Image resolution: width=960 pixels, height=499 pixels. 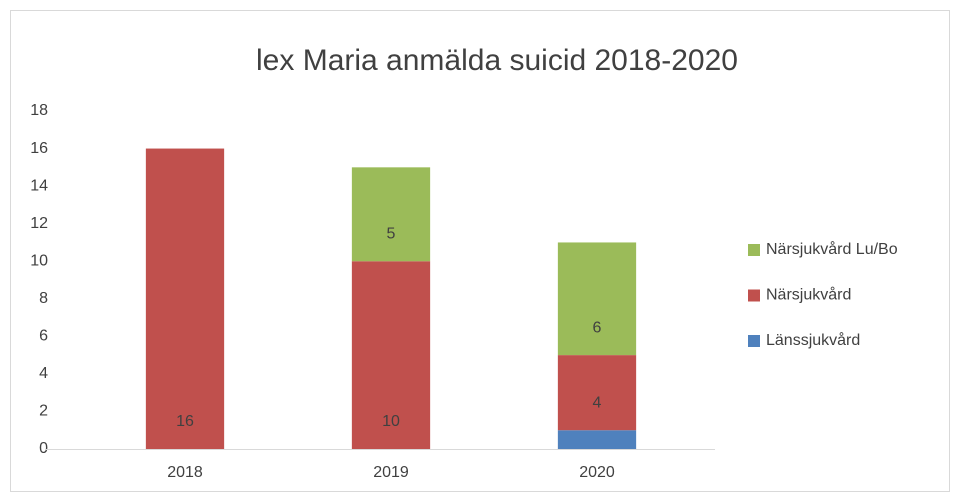 I want to click on data-label: 16, so click(x=185, y=421).